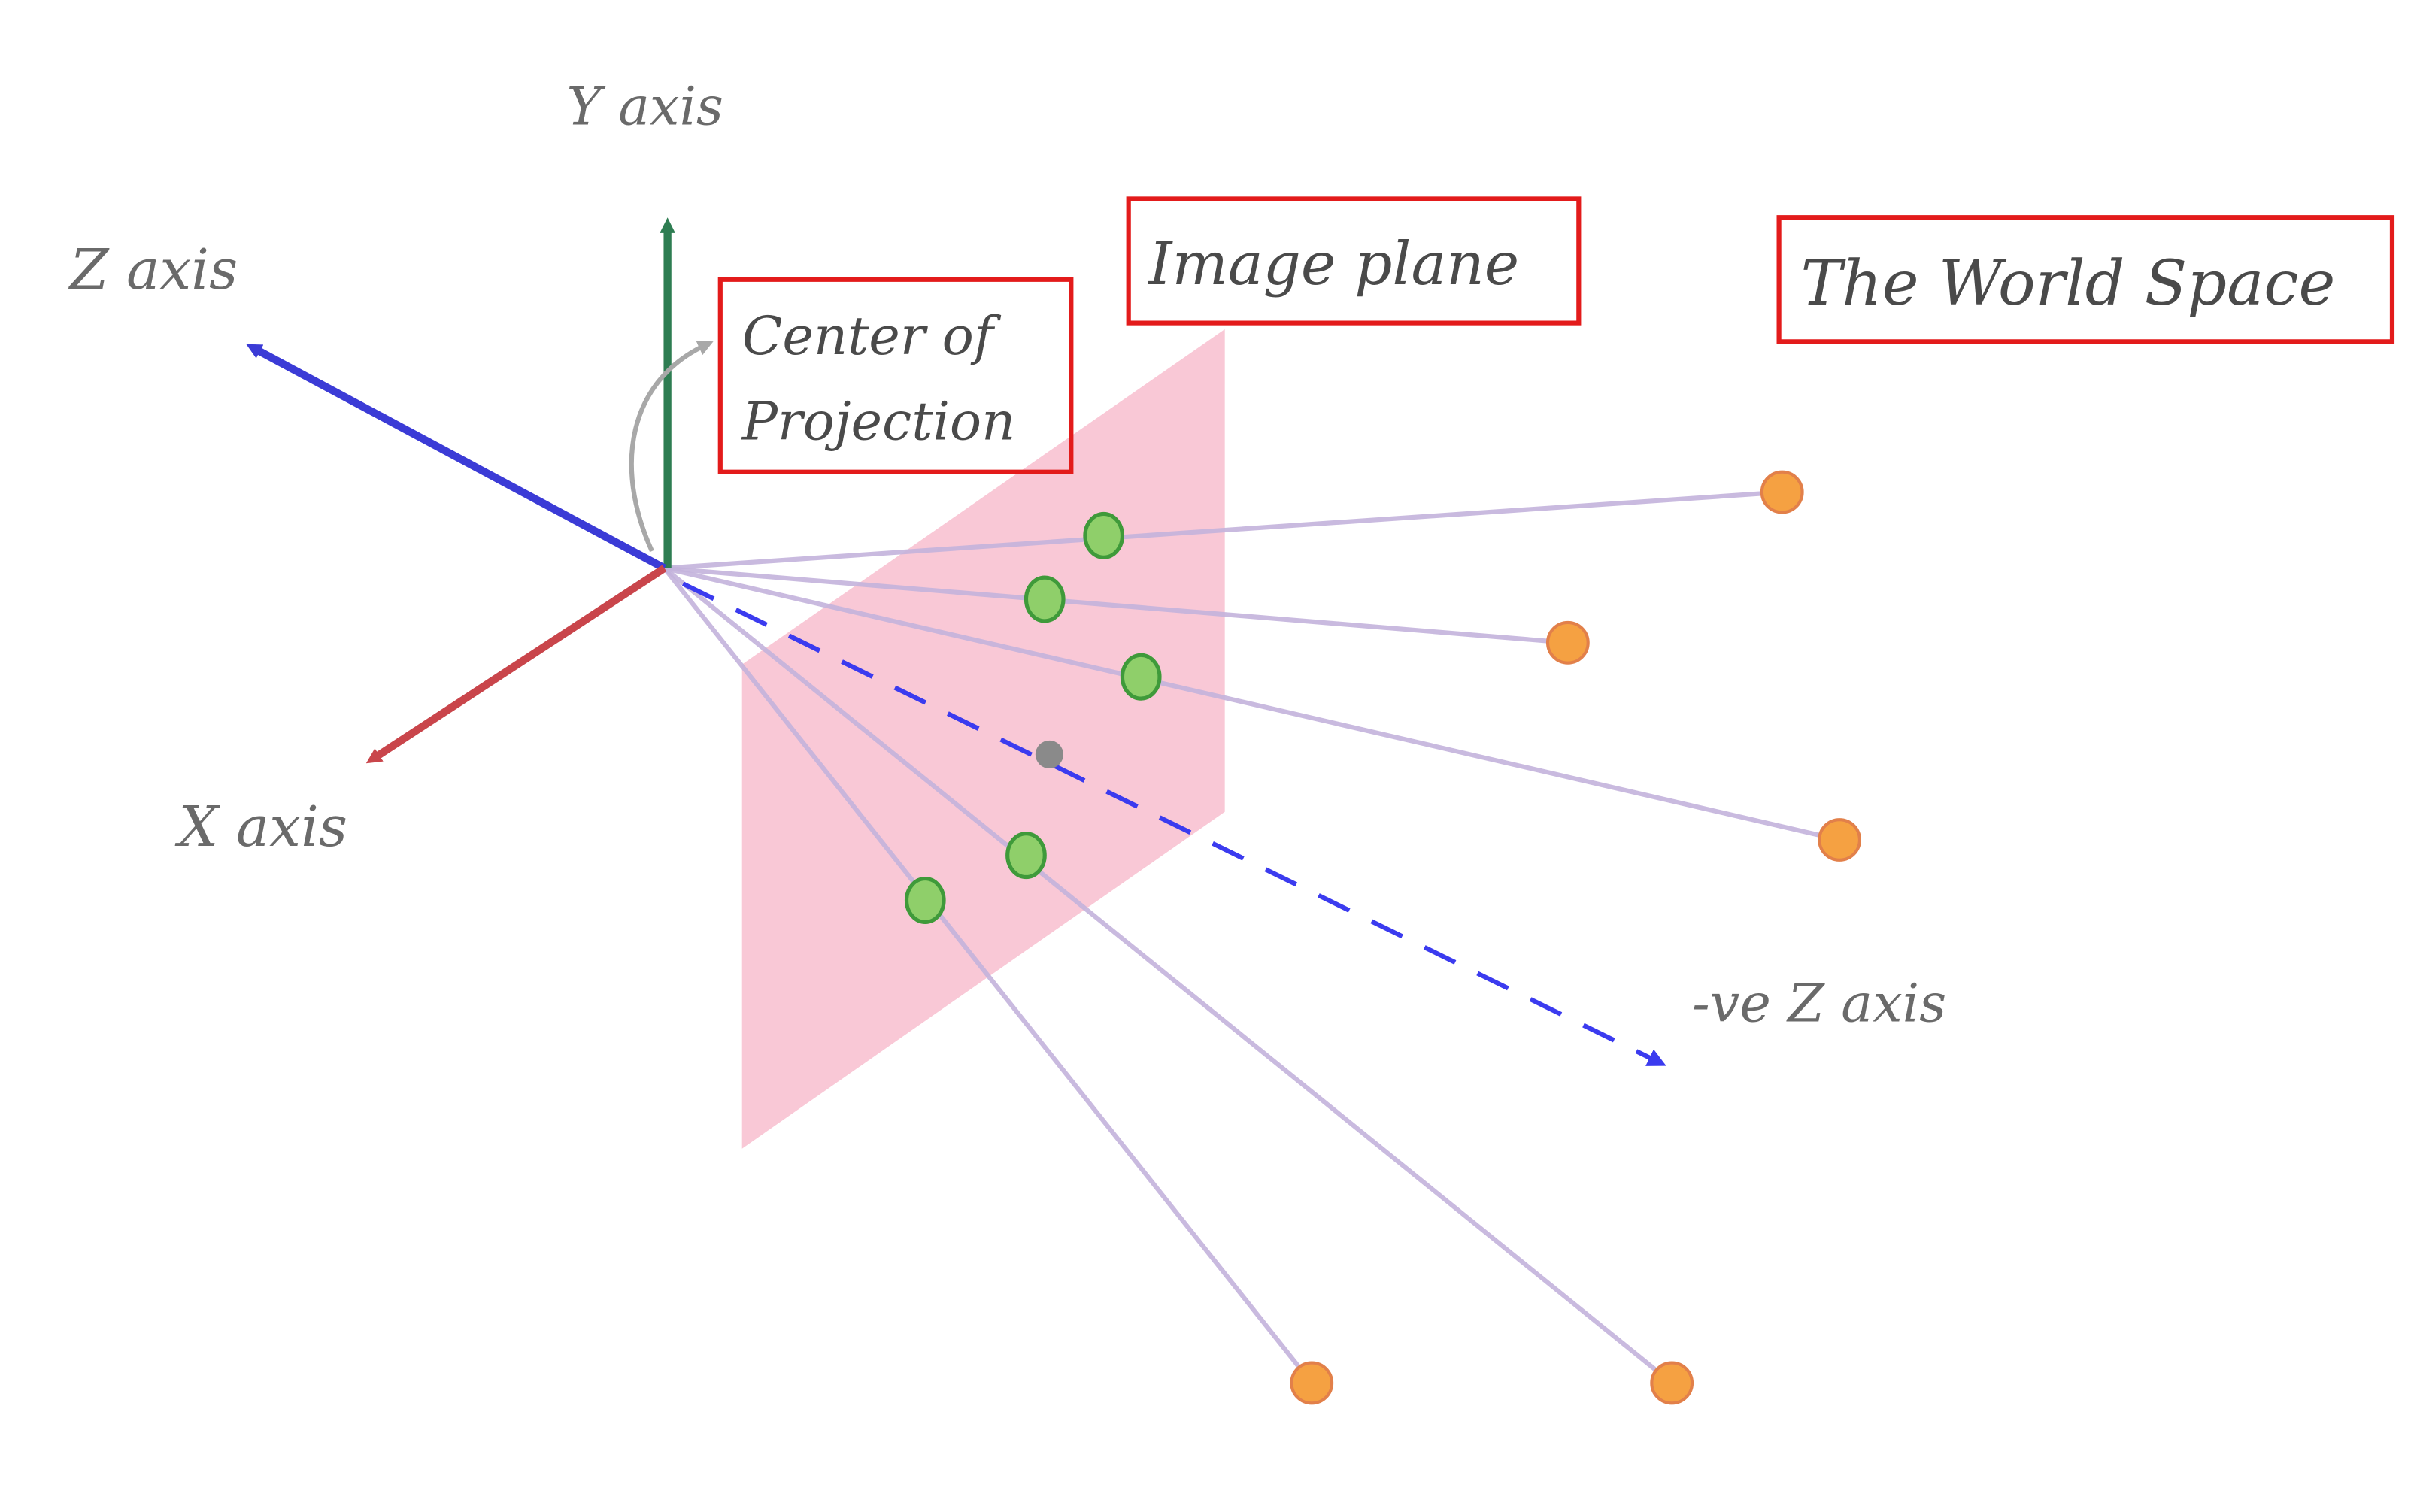 This screenshot has height=1512, width=2417. What do you see at coordinates (260, 826) in the screenshot?
I see `x-axis-label: X axis` at bounding box center [260, 826].